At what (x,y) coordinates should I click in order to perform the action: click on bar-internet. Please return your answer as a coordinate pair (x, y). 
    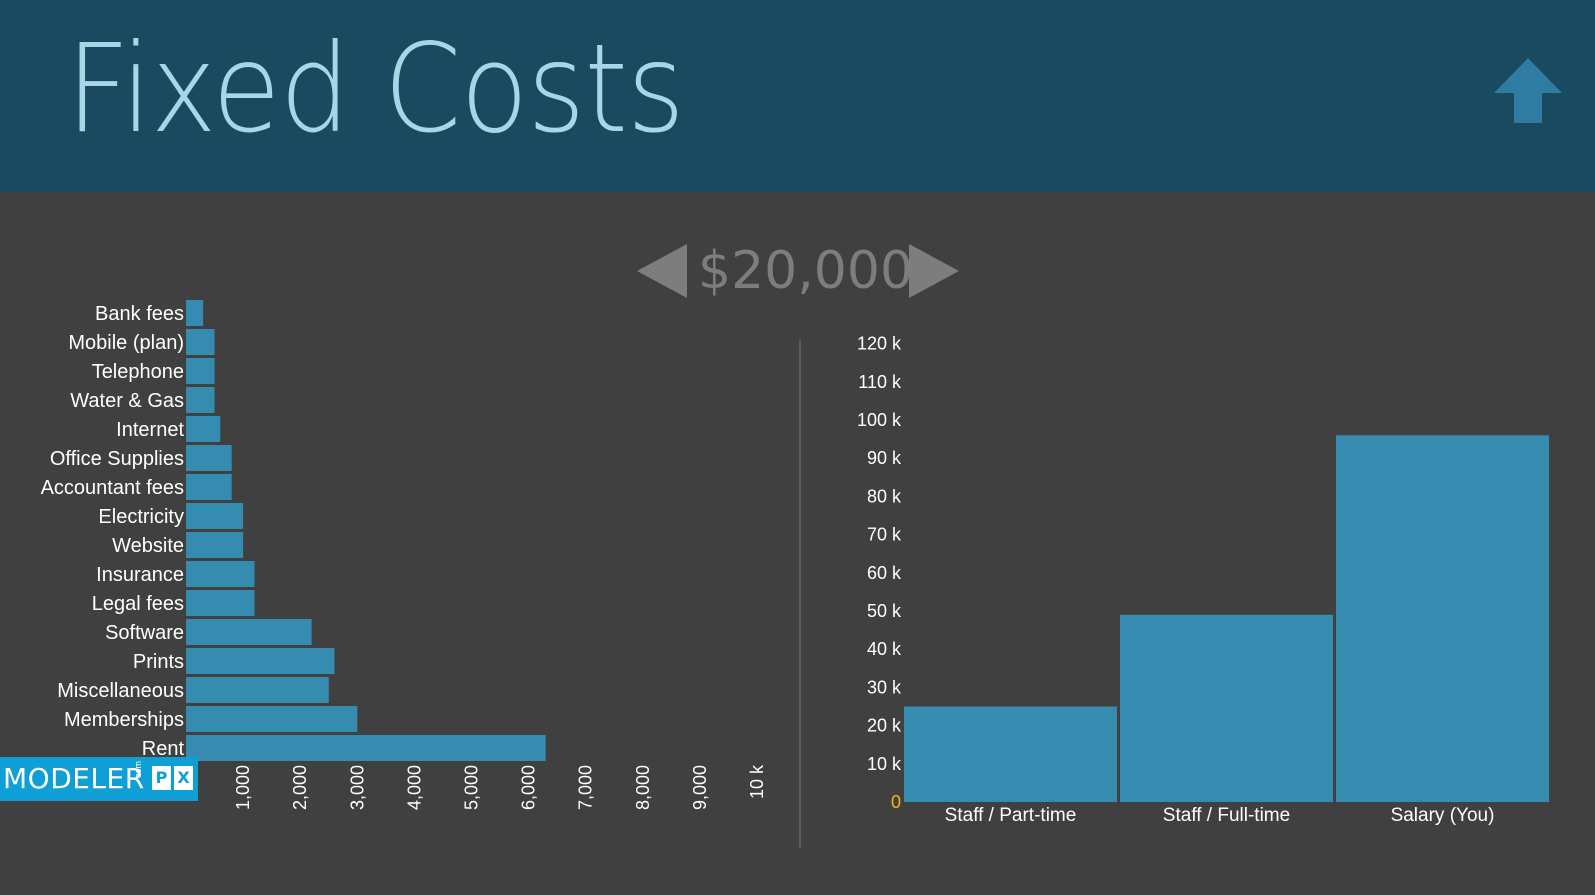
    Looking at the image, I should click on (203, 429).